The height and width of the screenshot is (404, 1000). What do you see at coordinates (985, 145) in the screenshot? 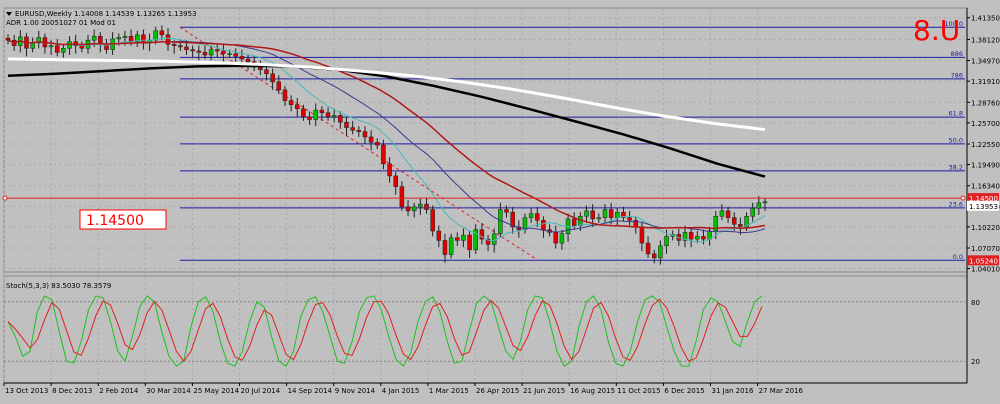
I see `price-tick-label: 1.22550` at bounding box center [985, 145].